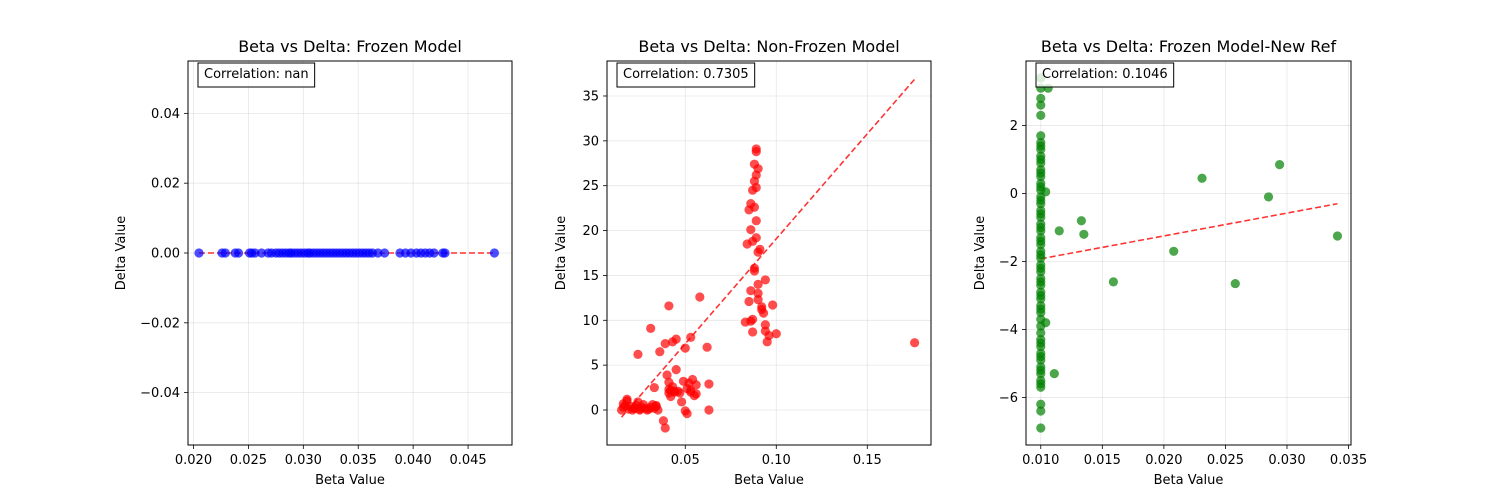 The image size is (1500, 500). Describe the element at coordinates (590, 231) in the screenshot. I see `y-tick-label: 20` at that location.